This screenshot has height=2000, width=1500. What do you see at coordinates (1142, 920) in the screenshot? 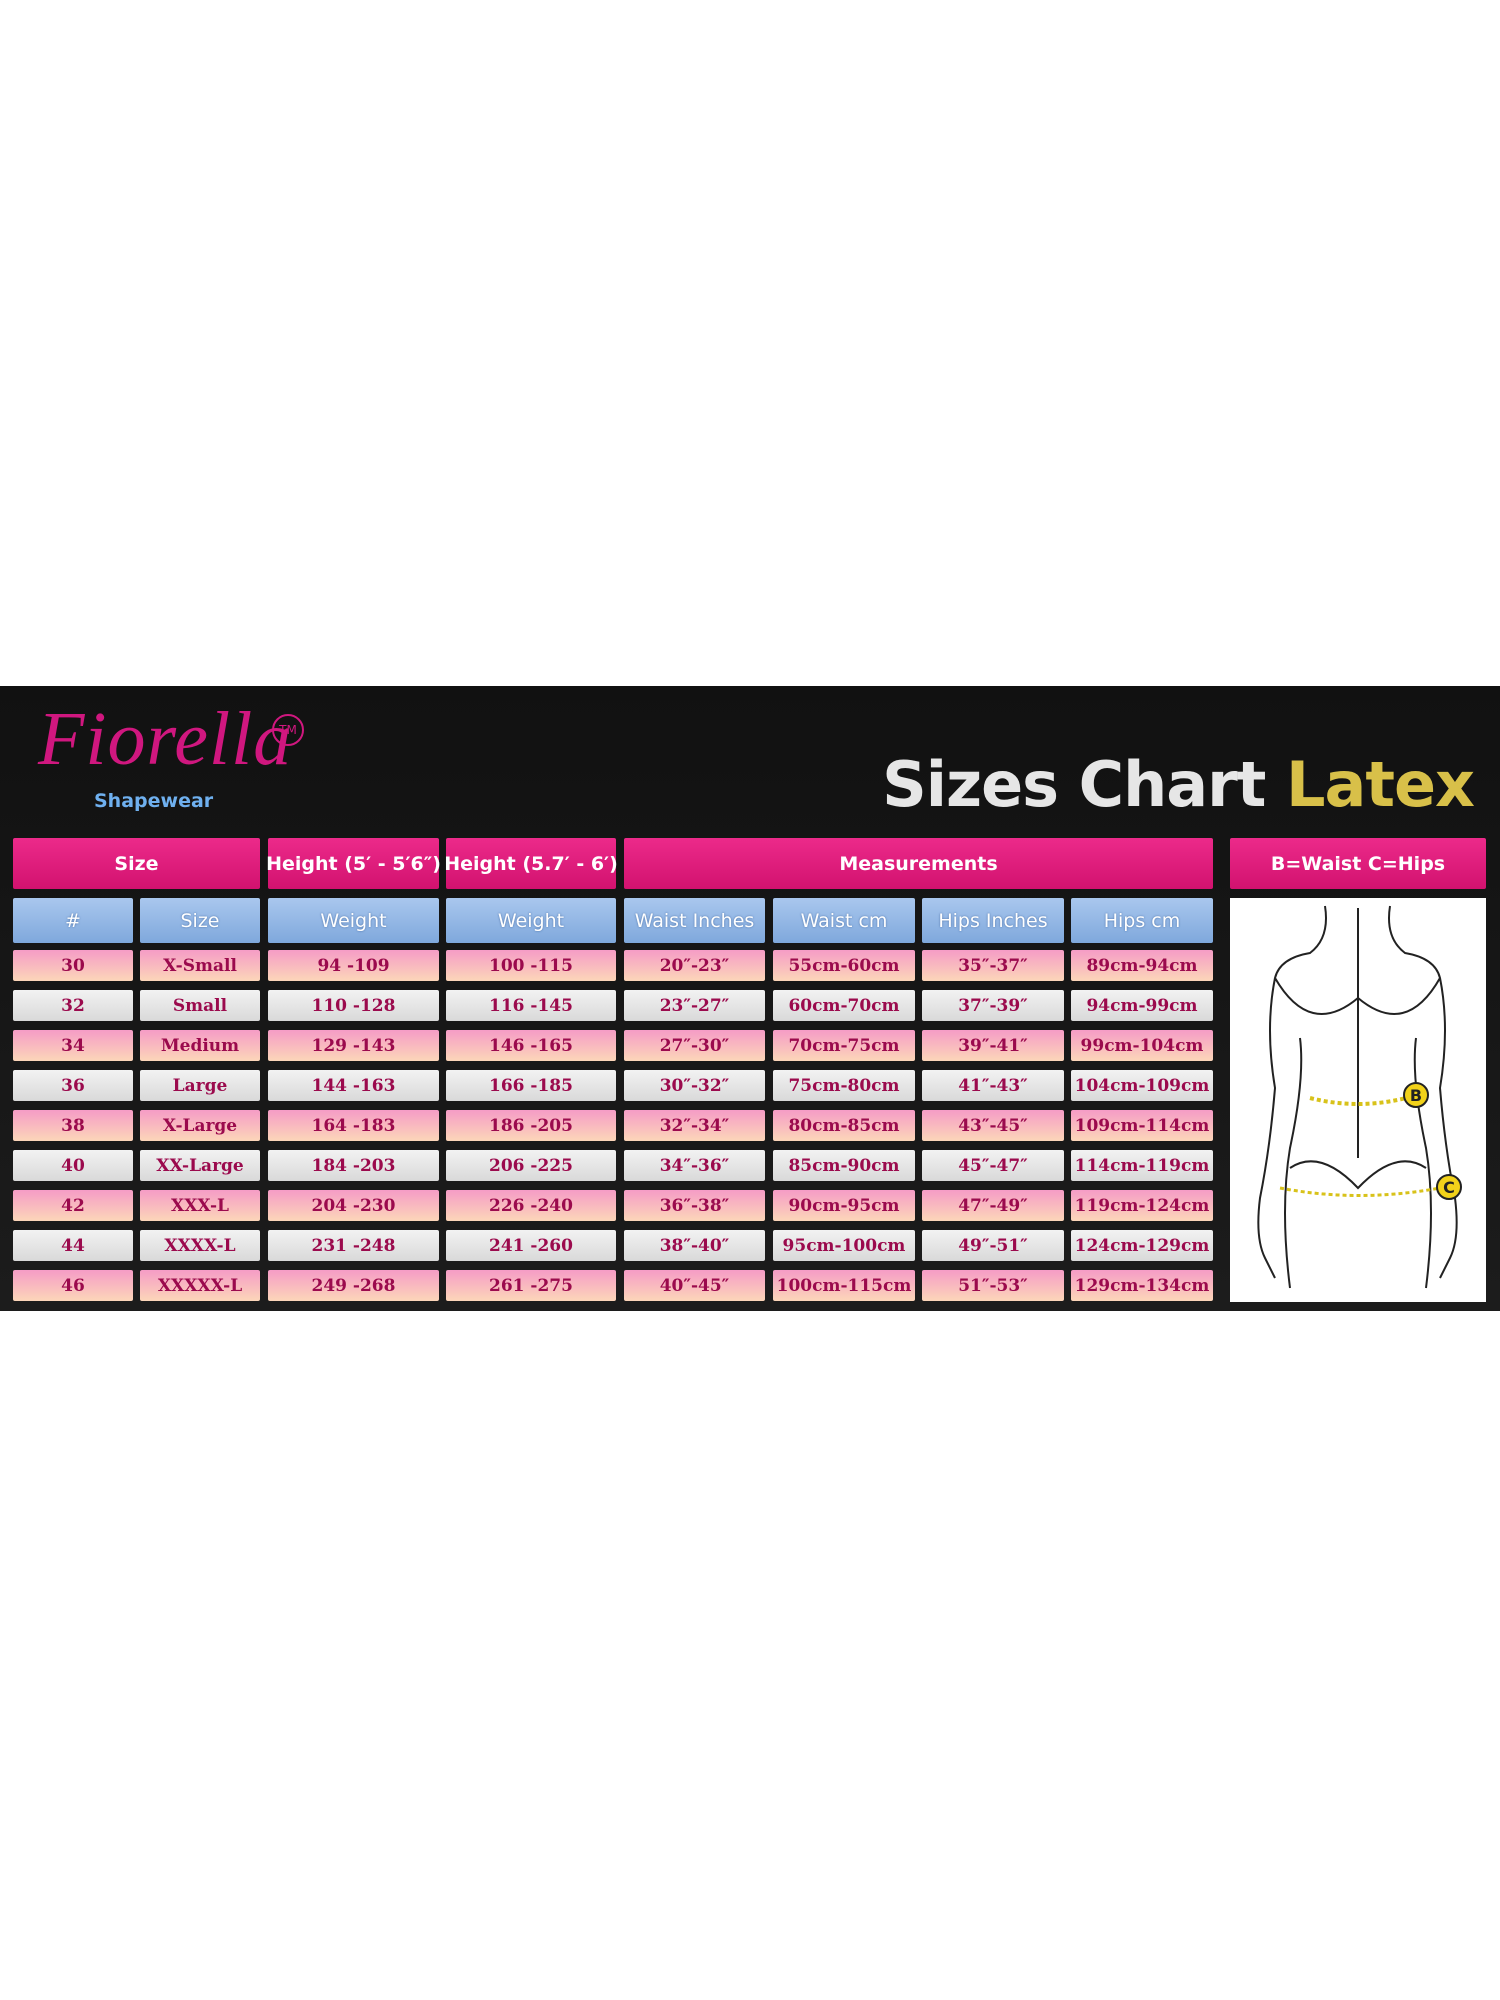
I see `column-header: Hips cm` at bounding box center [1142, 920].